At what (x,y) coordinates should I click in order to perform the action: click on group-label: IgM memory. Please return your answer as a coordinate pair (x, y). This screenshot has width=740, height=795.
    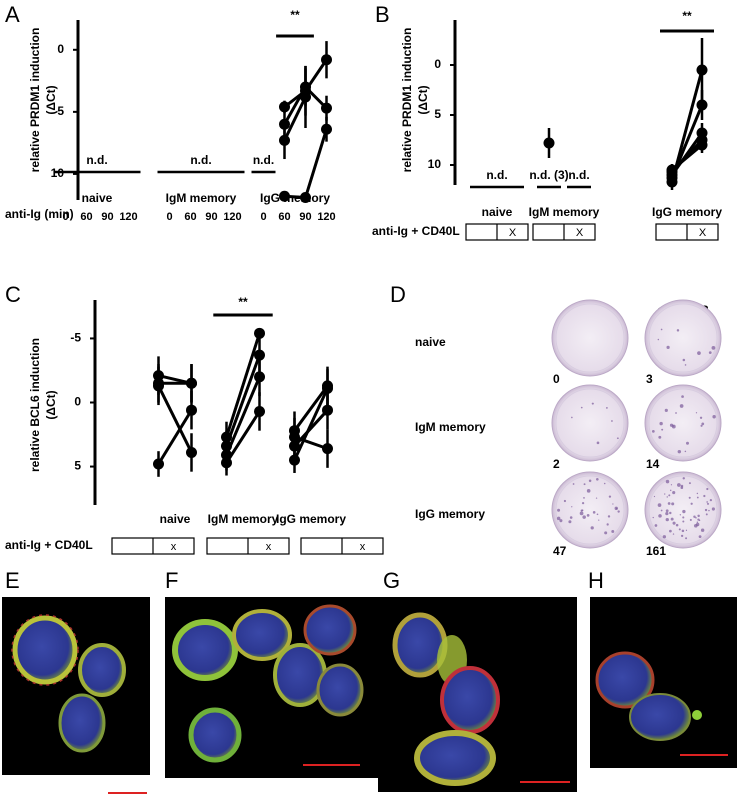
    Looking at the image, I should click on (201, 198).